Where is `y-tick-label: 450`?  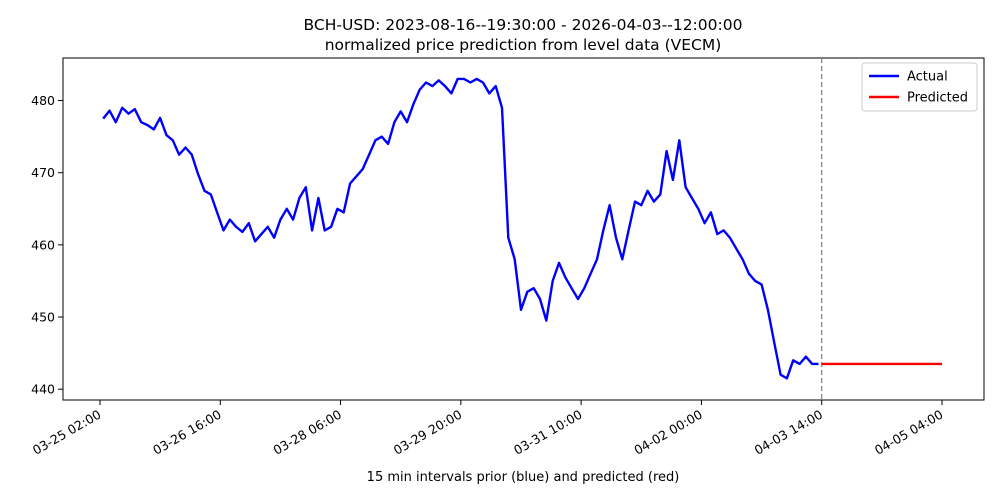
y-tick-label: 450 is located at coordinates (43, 317).